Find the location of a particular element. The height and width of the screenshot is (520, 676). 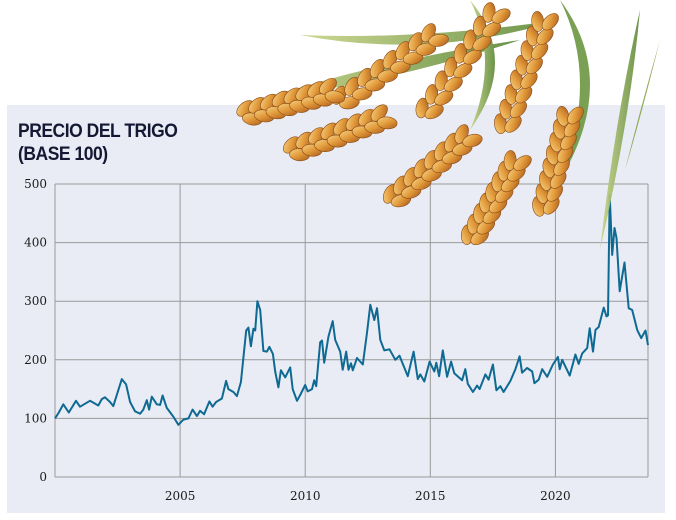

chart-subtitle: (BASE 100) is located at coordinates (63, 154).